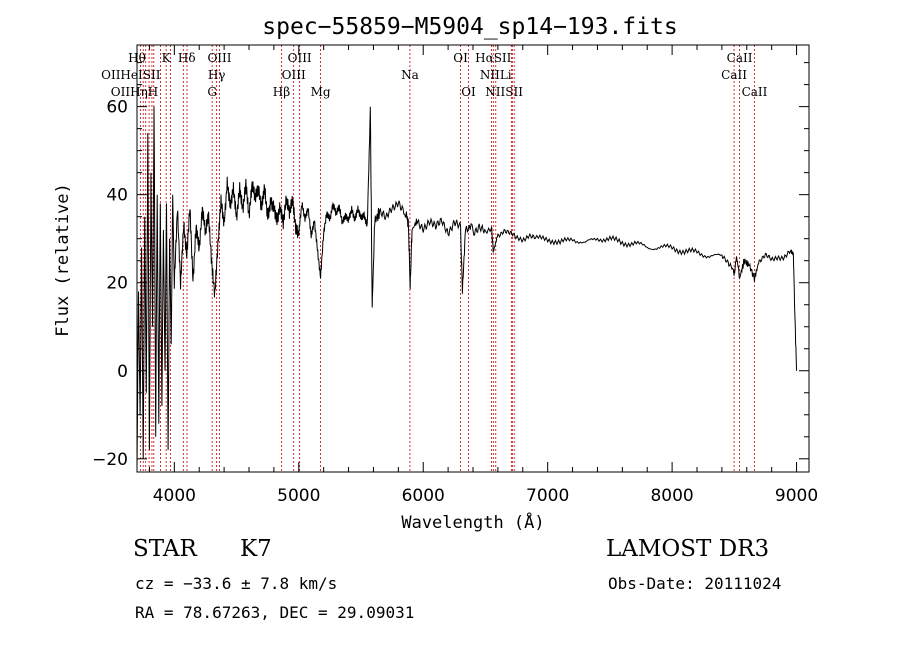 The height and width of the screenshot is (649, 900). What do you see at coordinates (281, 92) in the screenshot?
I see `line-label: Hβ` at bounding box center [281, 92].